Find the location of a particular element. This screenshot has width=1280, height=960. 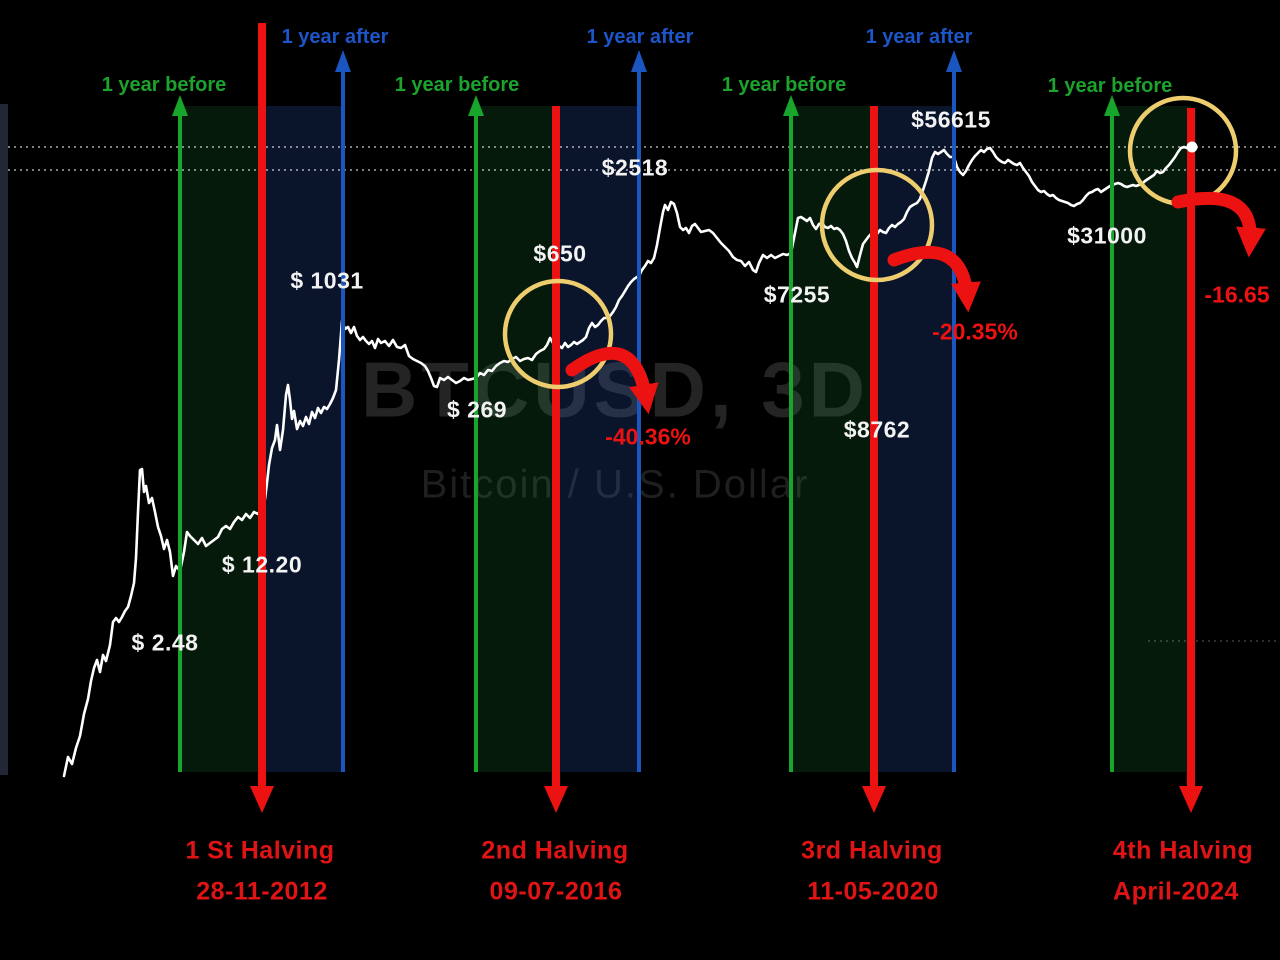

price-label-h3-before: $7255 is located at coordinates (797, 294).